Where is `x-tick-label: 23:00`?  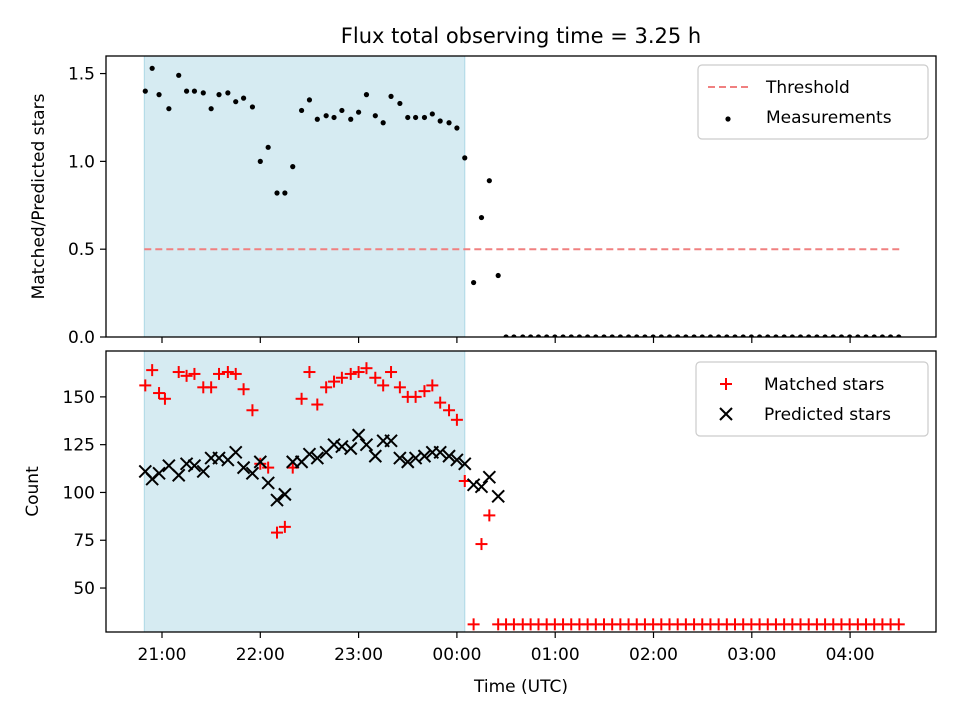
x-tick-label: 23:00 is located at coordinates (358, 655).